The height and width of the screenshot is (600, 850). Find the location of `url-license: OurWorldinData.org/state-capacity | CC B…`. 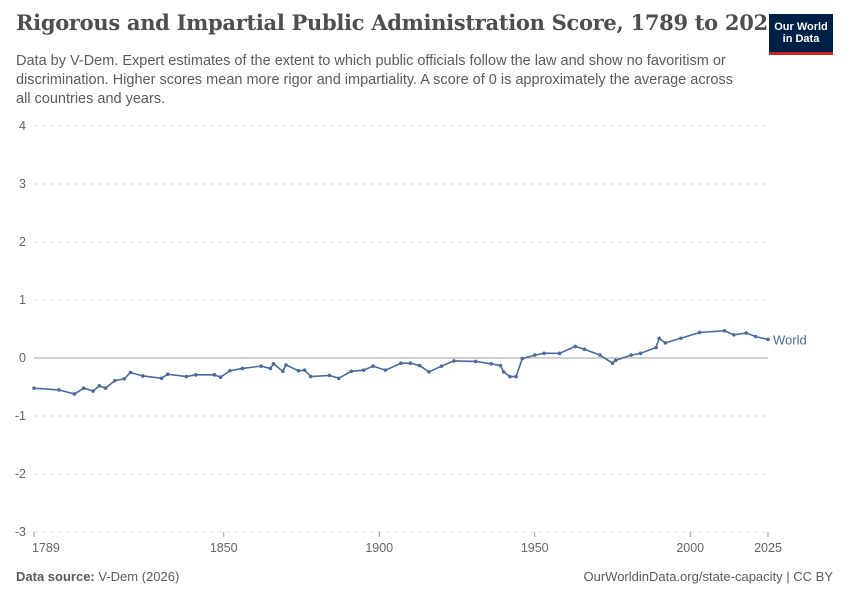

url-license: OurWorldinData.org/state-capacity | CC B… is located at coordinates (708, 576).